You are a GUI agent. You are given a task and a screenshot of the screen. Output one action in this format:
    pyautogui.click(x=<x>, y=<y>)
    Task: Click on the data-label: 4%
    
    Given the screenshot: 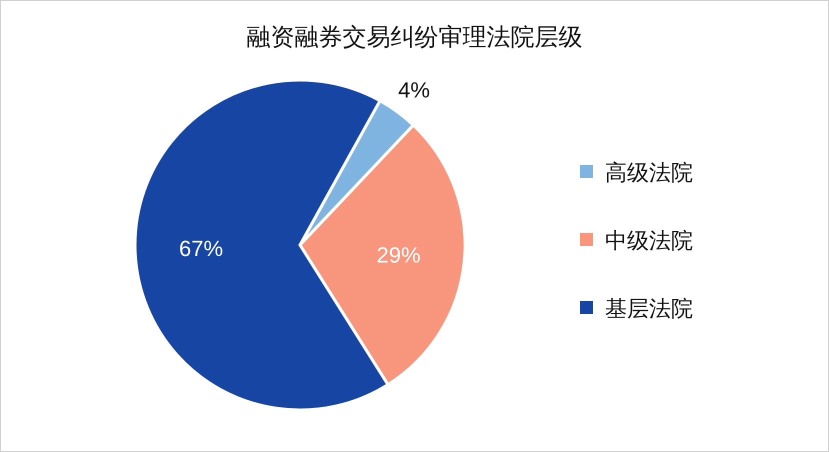 What is the action you would take?
    pyautogui.click(x=414, y=89)
    